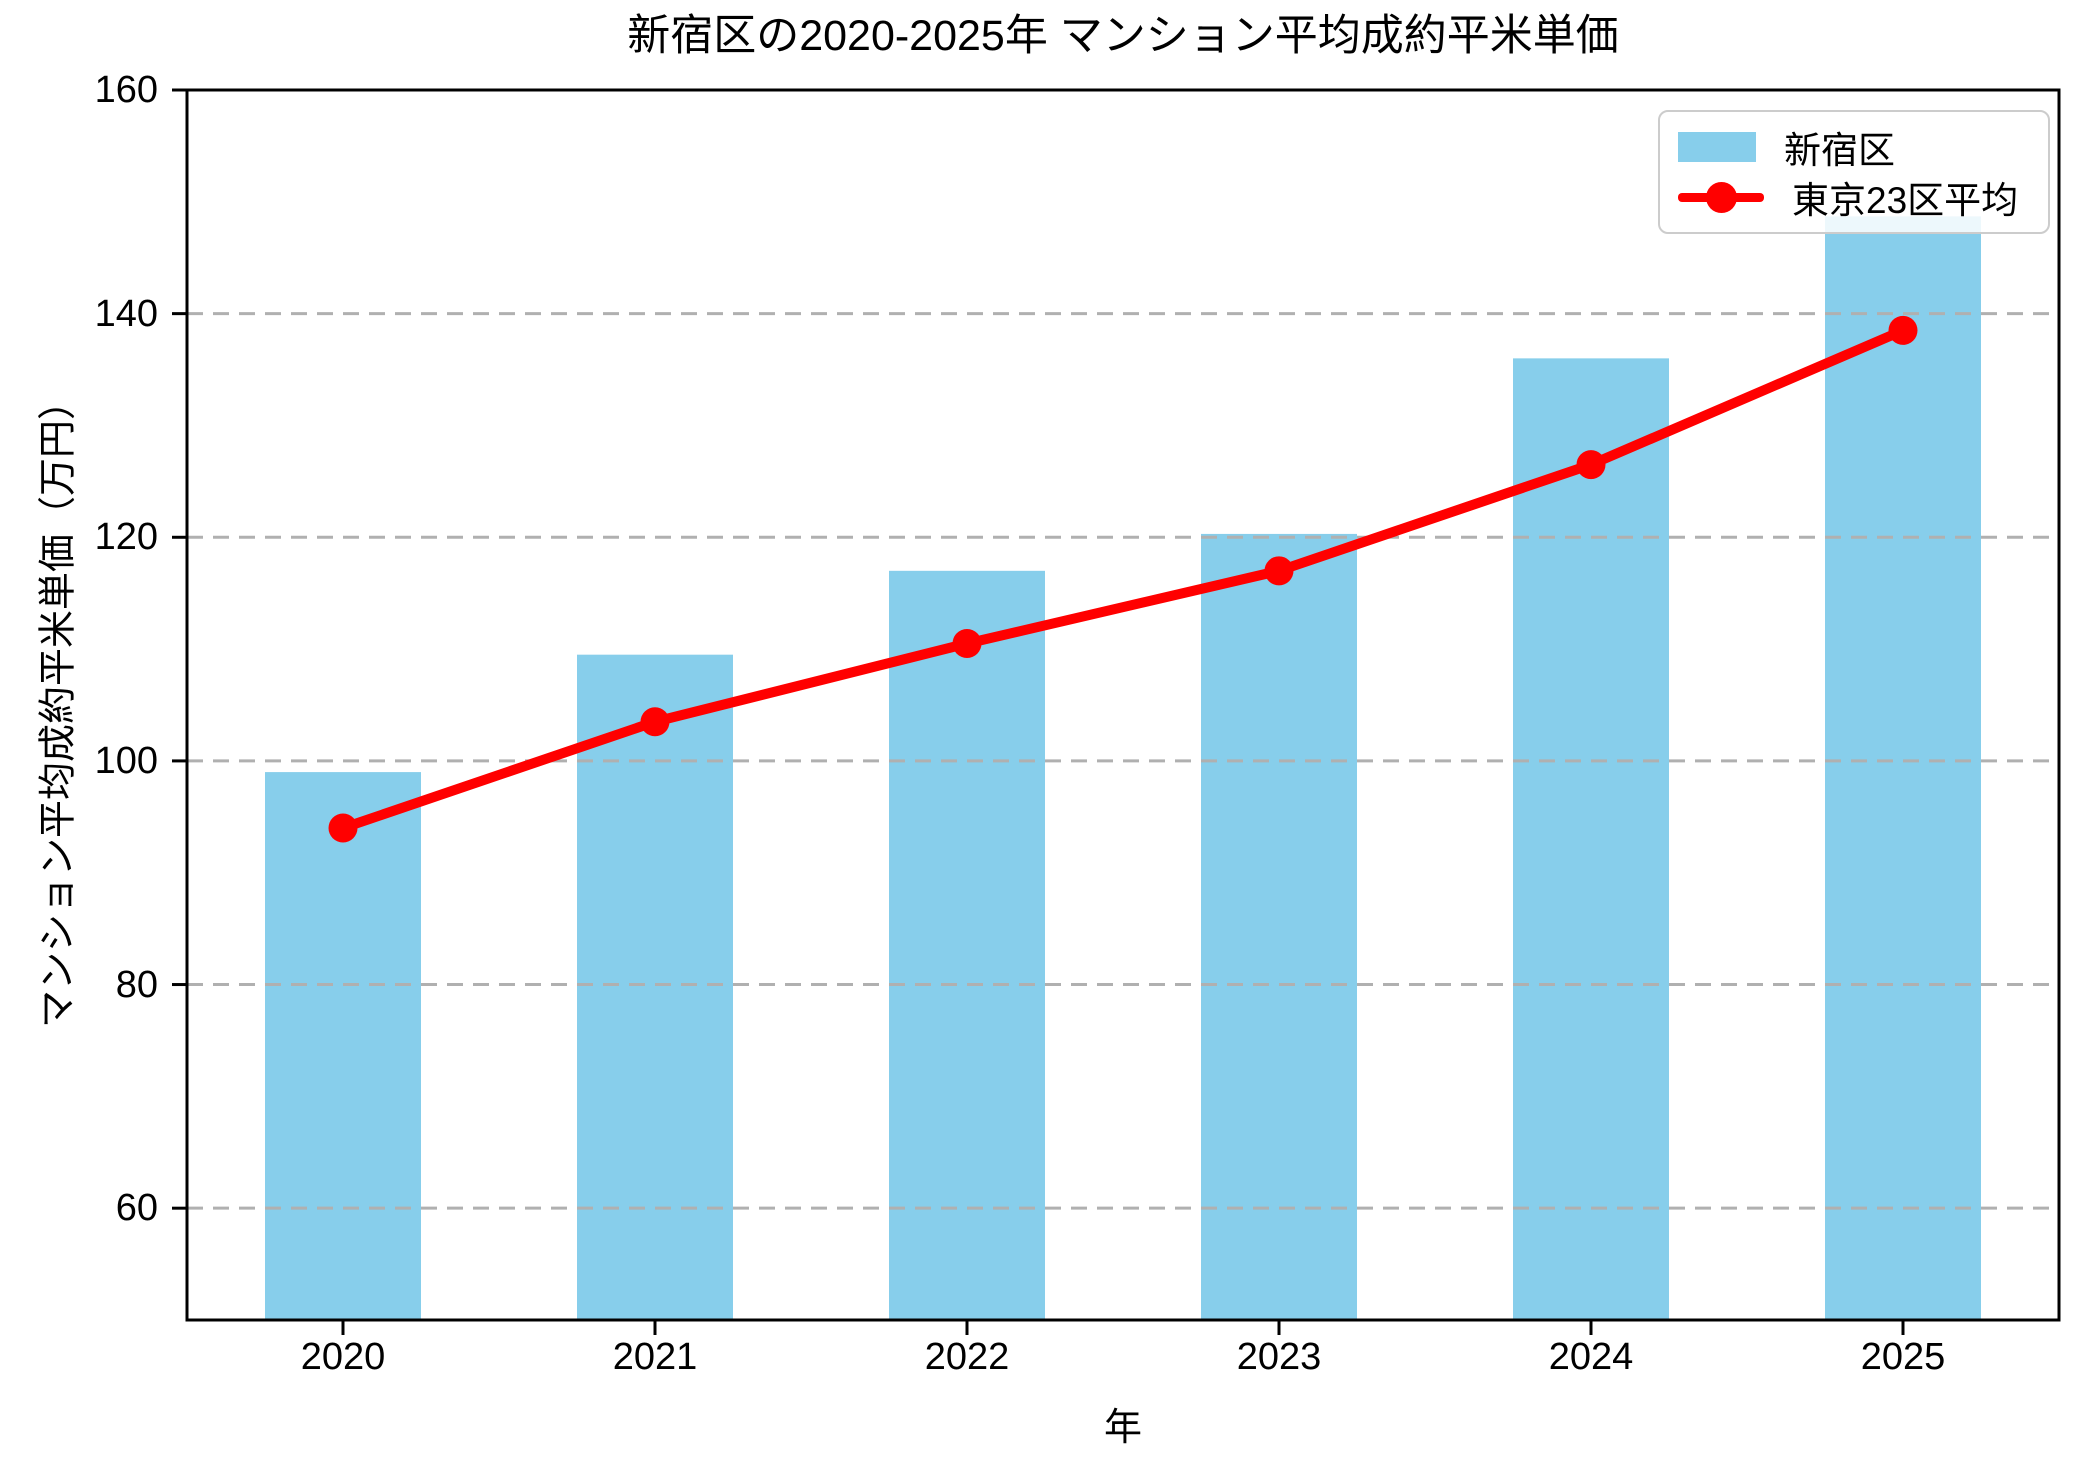 The width and height of the screenshot is (2079, 1474). Describe the element at coordinates (655, 722) in the screenshot. I see `line-marker-2021` at that location.